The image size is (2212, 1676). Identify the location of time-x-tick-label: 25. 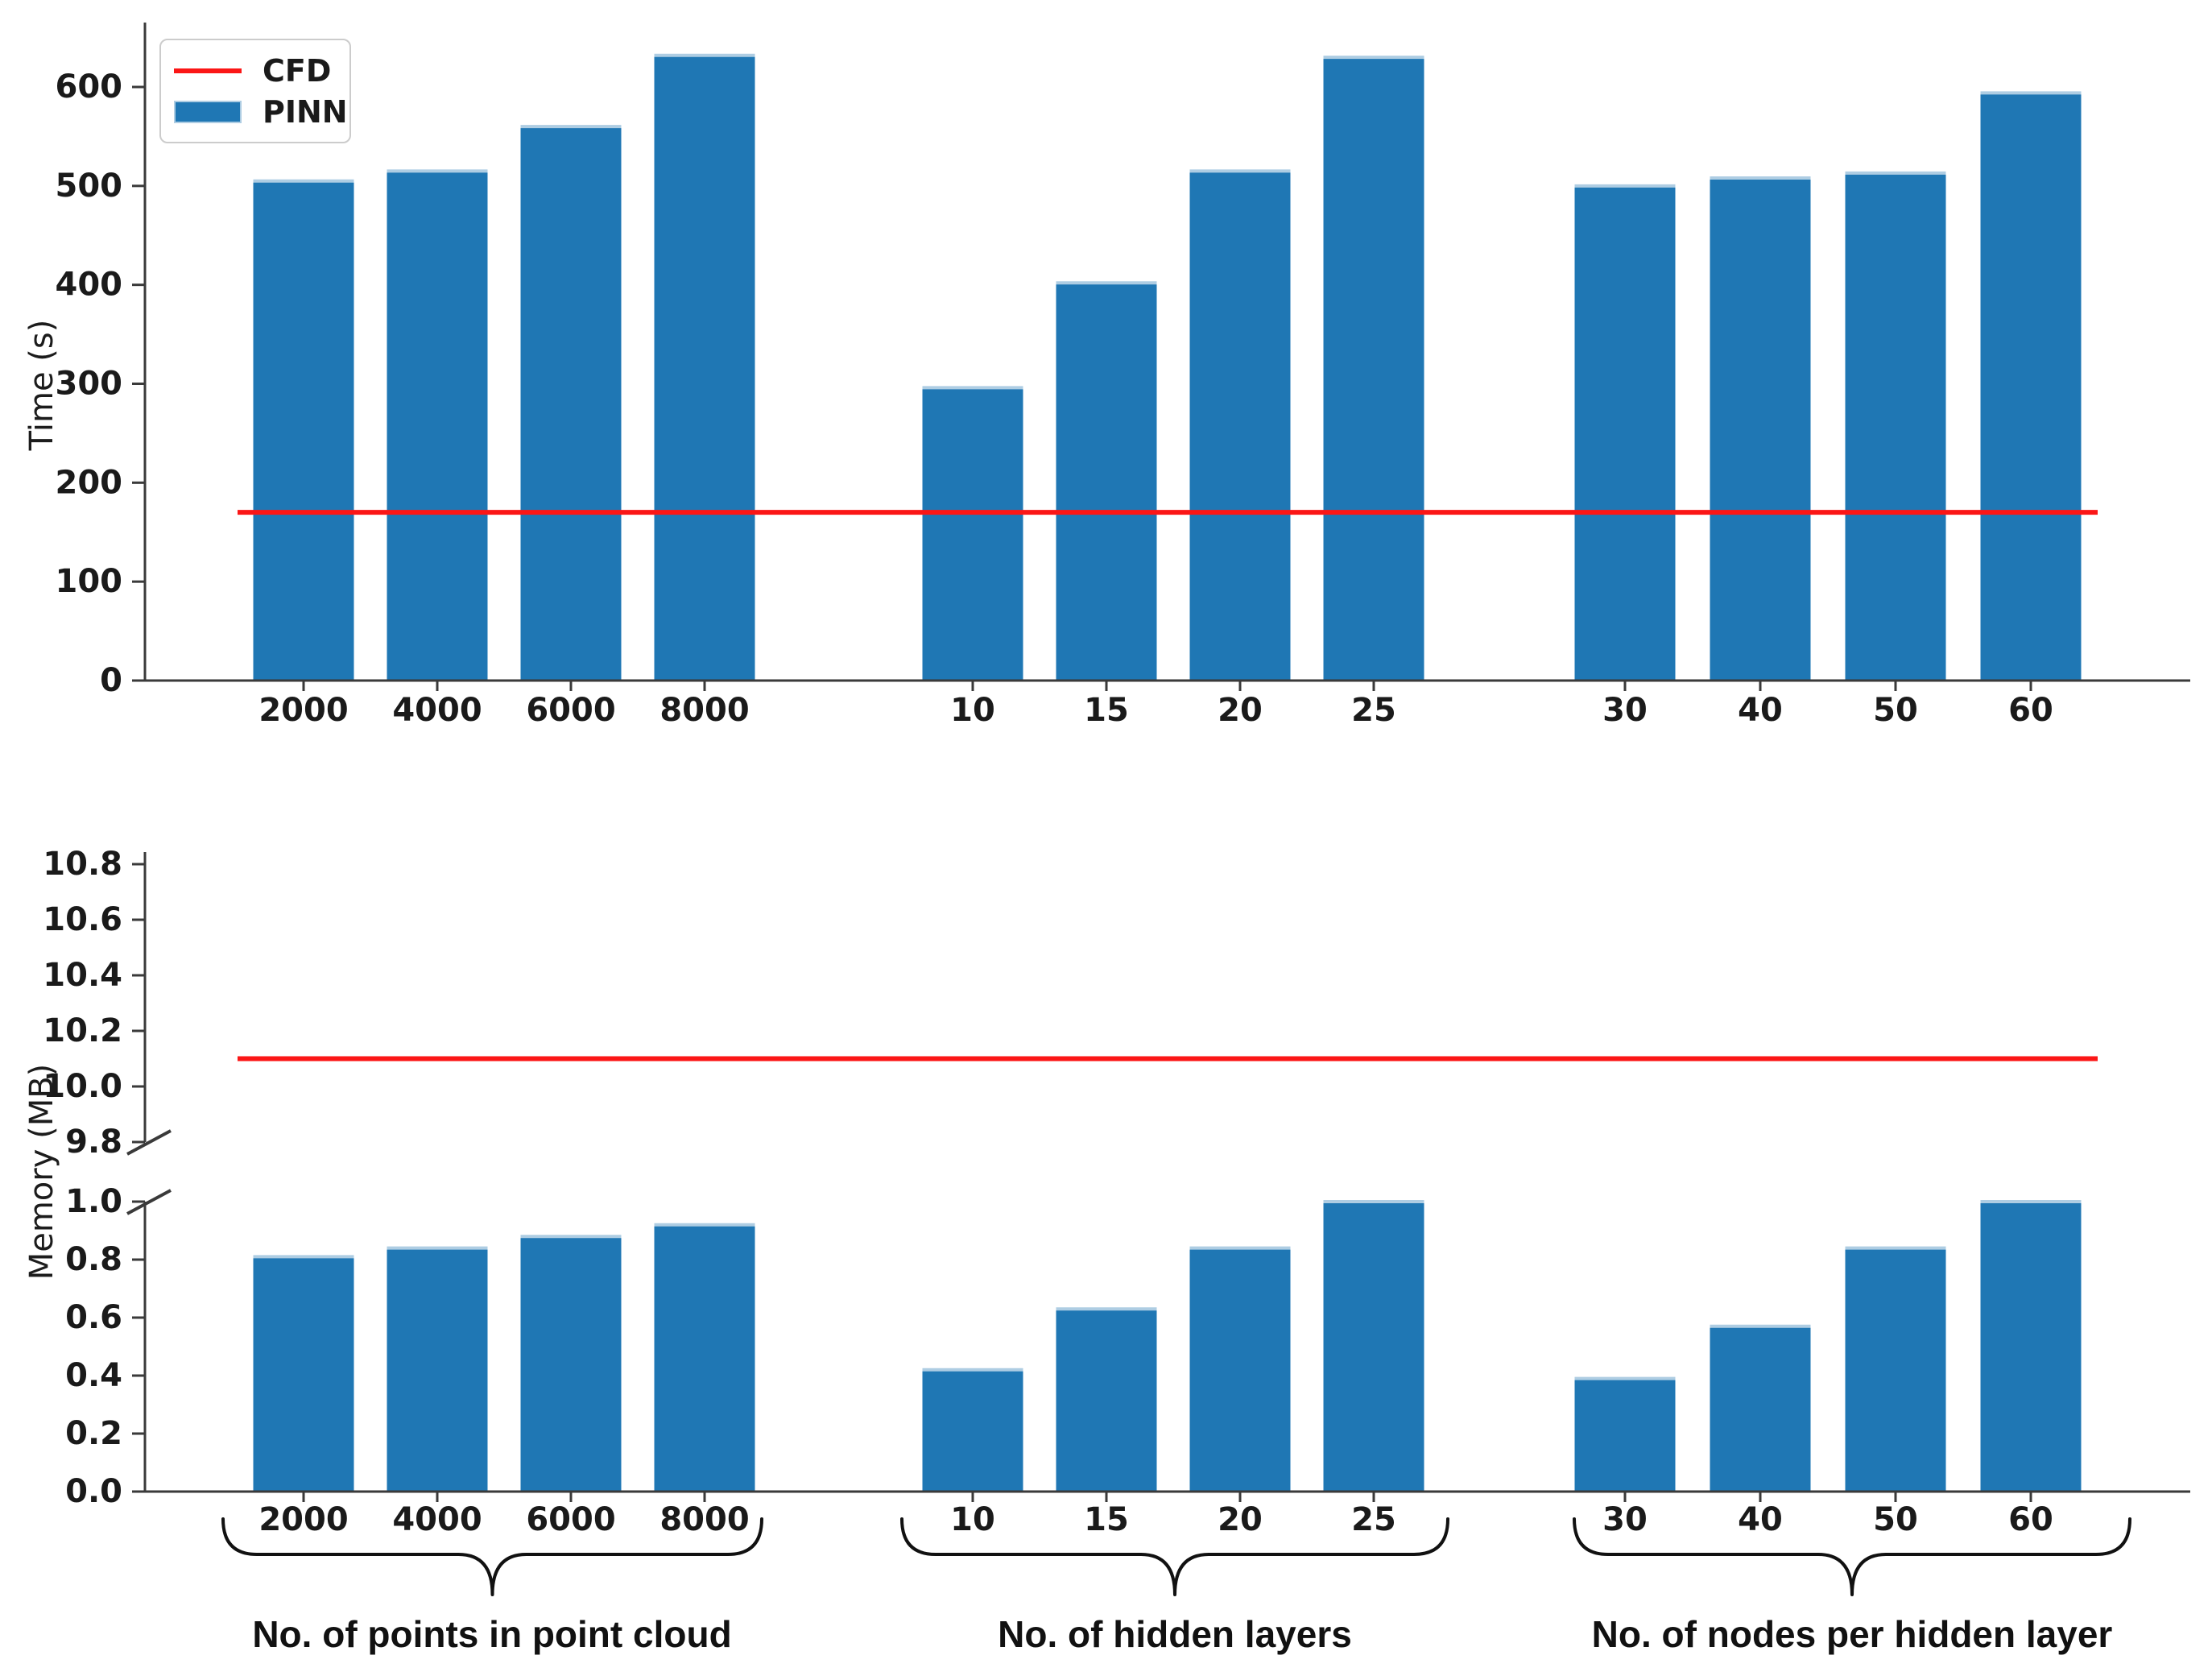
(1373, 710).